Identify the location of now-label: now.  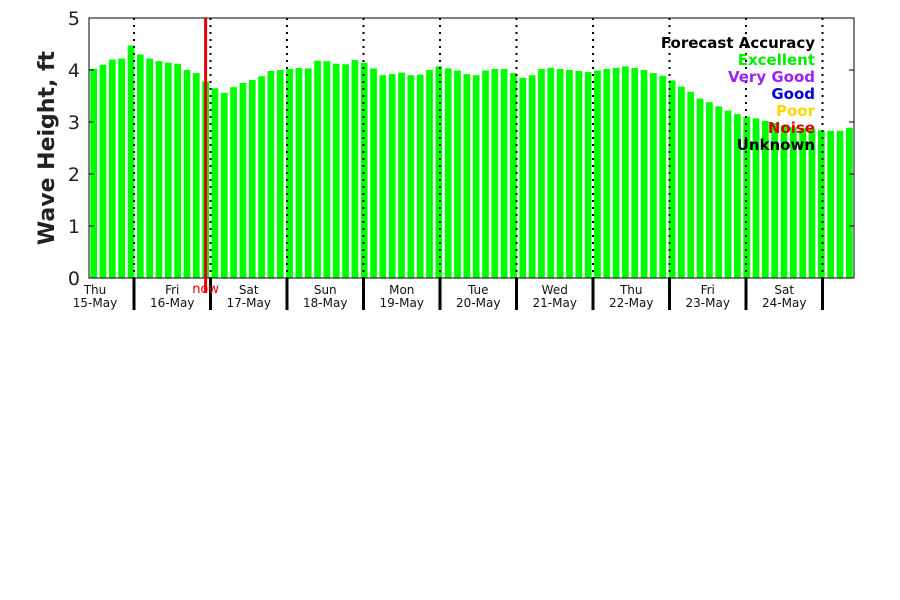
(205, 289).